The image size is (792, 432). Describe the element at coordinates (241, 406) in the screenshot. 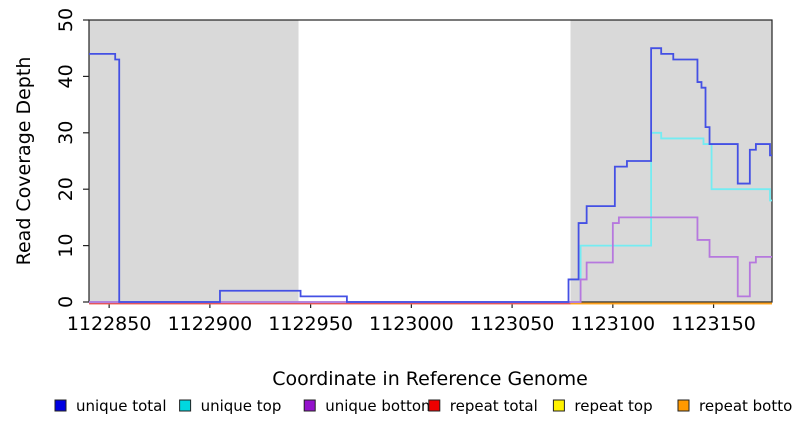

I see `legend-label: unique top` at that location.